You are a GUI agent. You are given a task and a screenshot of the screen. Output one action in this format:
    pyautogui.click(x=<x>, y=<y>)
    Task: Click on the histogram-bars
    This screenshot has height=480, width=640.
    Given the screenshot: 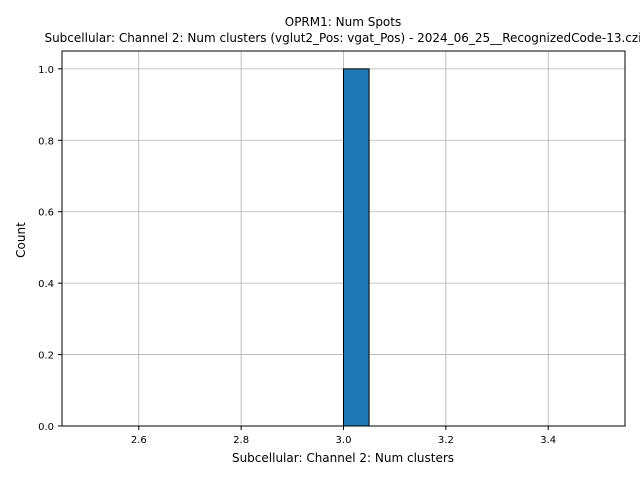 What is the action you would take?
    pyautogui.click(x=356, y=247)
    